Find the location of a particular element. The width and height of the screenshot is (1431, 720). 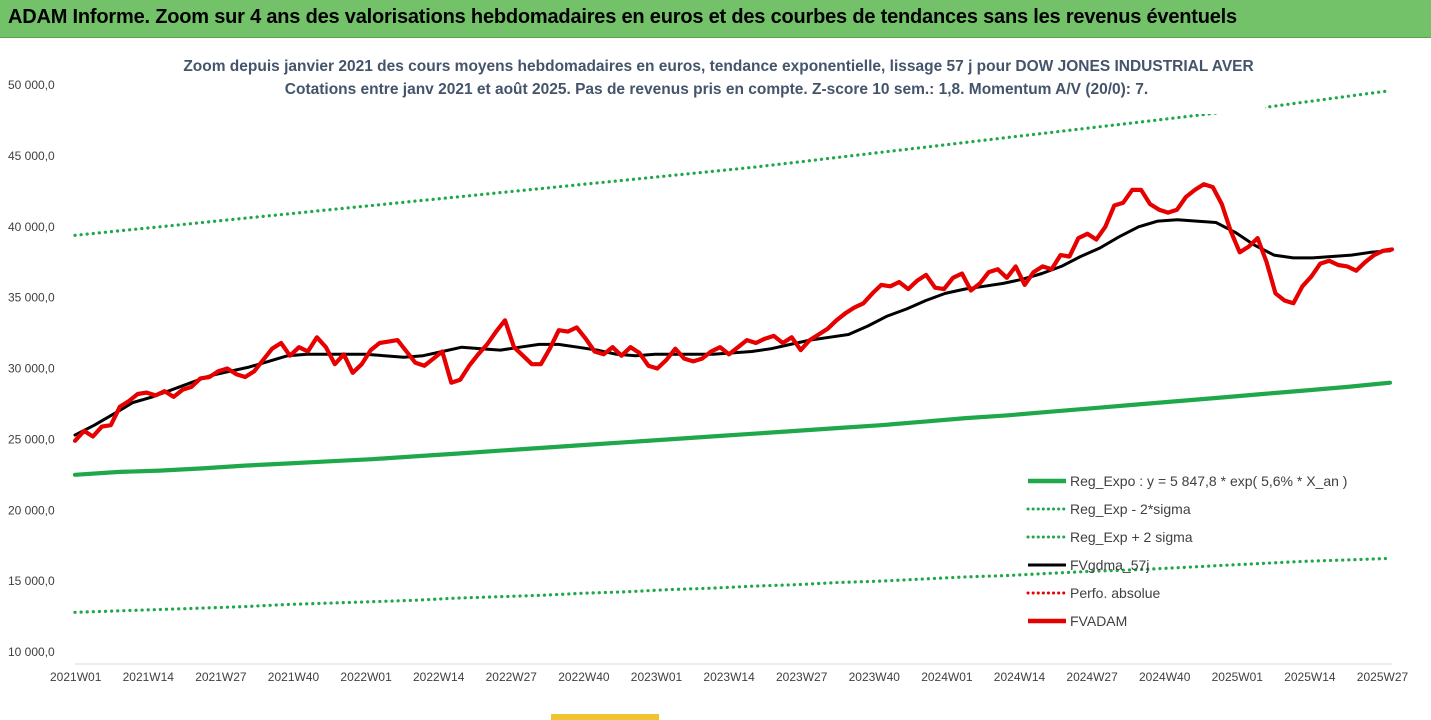

x-tick-label: 2024W14 is located at coordinates (1020, 677).